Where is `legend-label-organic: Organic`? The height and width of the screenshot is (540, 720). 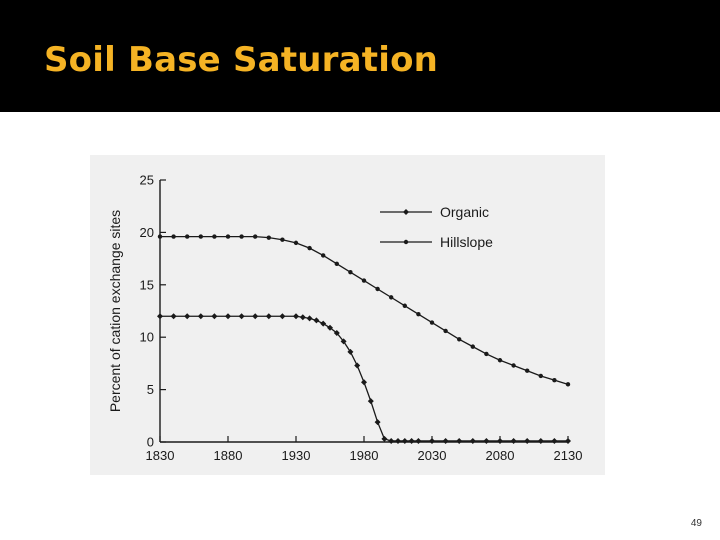
legend-label-organic: Organic is located at coordinates (464, 212).